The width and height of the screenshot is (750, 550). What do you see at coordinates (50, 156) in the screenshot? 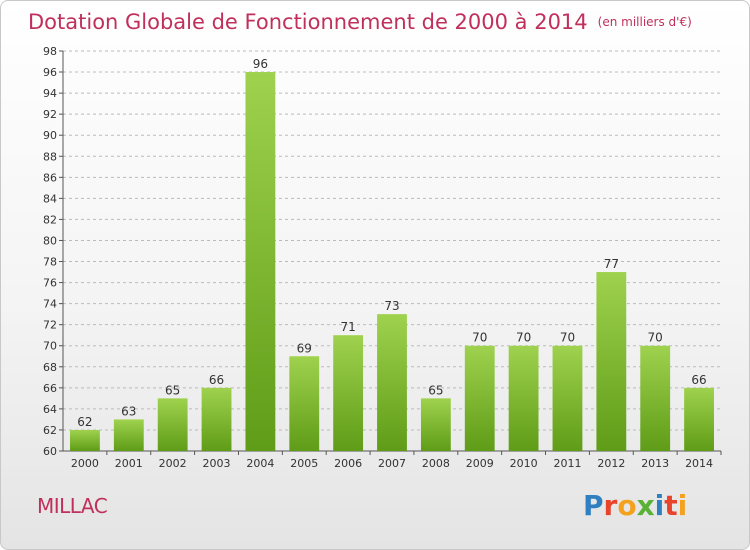
I see `y-tick-label: 88` at bounding box center [50, 156].